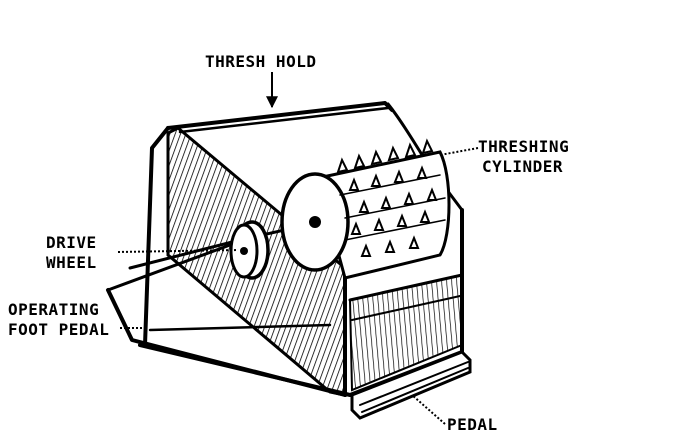 This screenshot has height=442, width=687. Describe the element at coordinates (53, 309) in the screenshot. I see `foot-pedal-label-1: OPERATING` at that location.